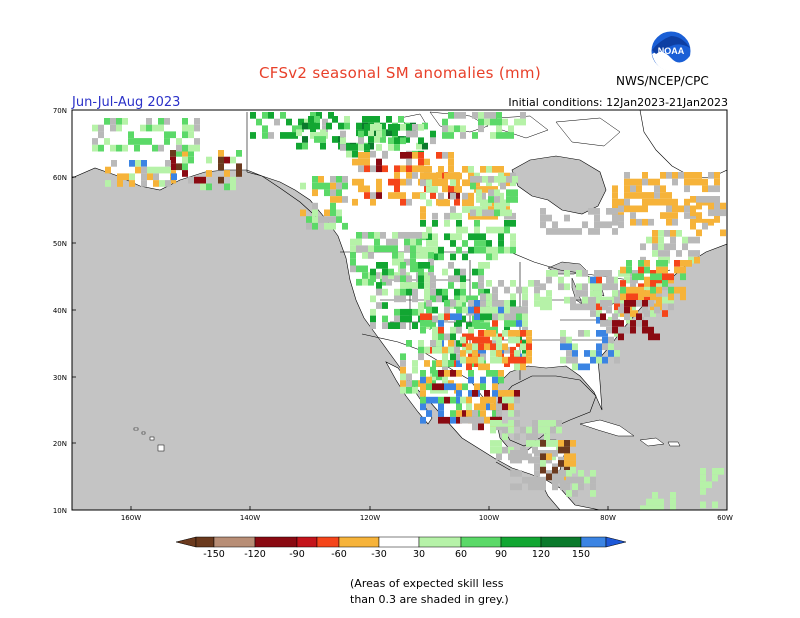 This screenshot has height=618, width=800. I want to click on season-label: Jun-Jul-Aug 2023, so click(126, 102).